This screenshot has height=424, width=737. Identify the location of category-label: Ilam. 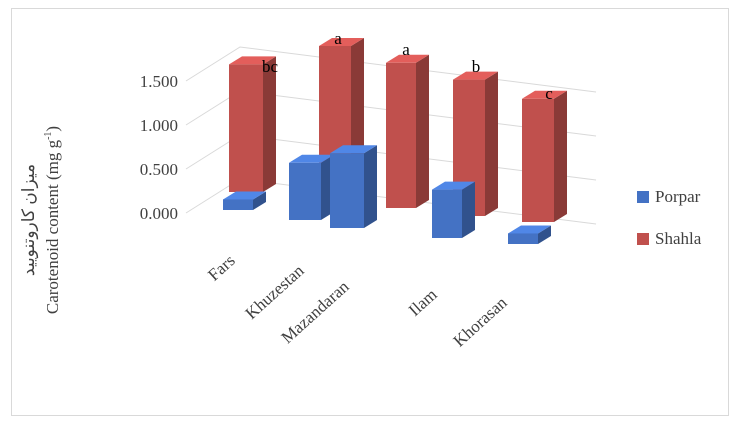
(423, 302).